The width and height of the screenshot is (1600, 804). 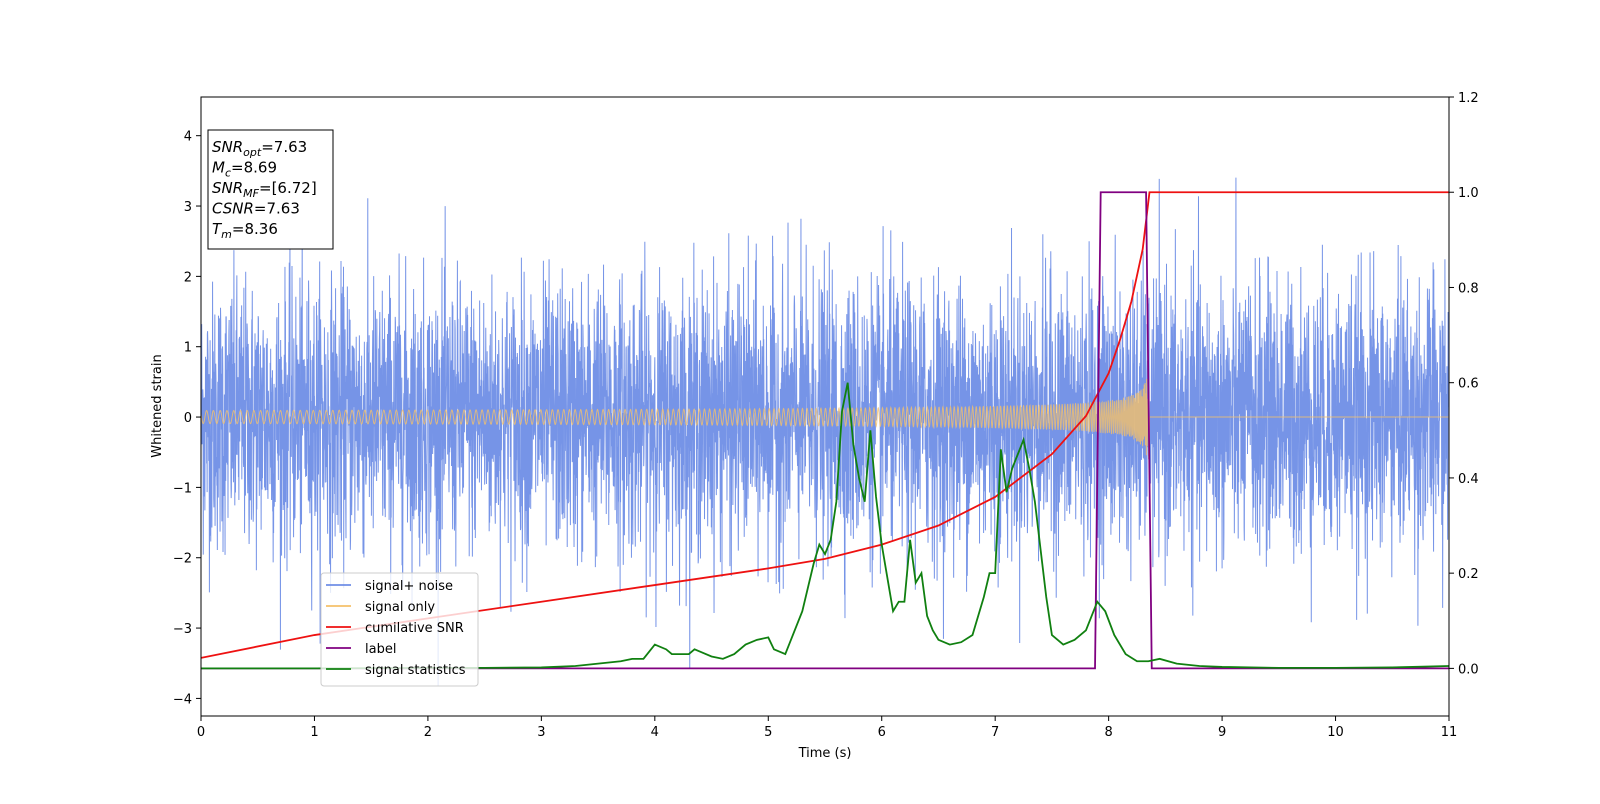 What do you see at coordinates (541, 732) in the screenshot?
I see `x-tick-label: 3` at bounding box center [541, 732].